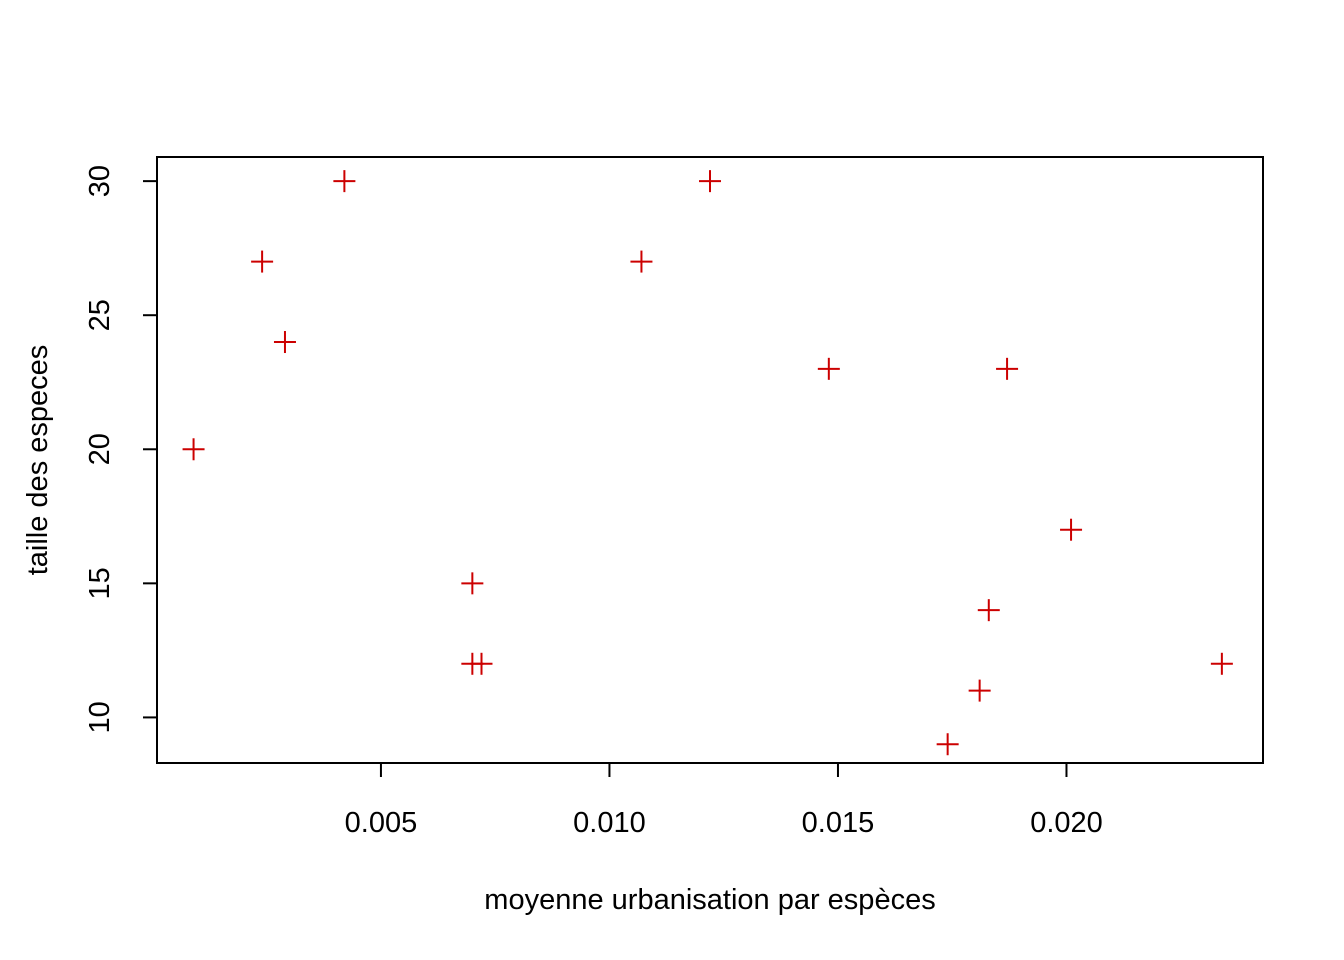  What do you see at coordinates (1066, 823) in the screenshot?
I see `x-tick-label: 0.020` at bounding box center [1066, 823].